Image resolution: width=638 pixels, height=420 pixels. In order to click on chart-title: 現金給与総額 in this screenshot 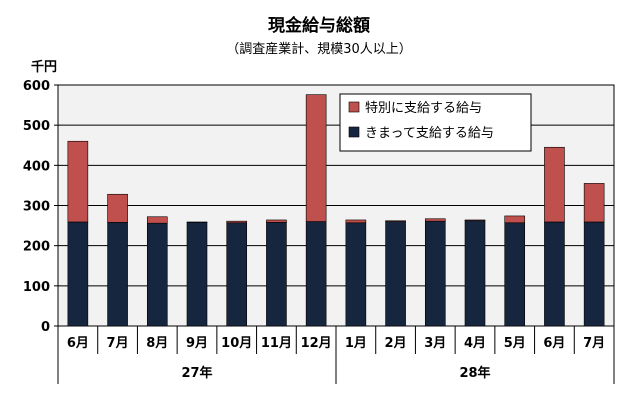, I will do `click(319, 26)`.